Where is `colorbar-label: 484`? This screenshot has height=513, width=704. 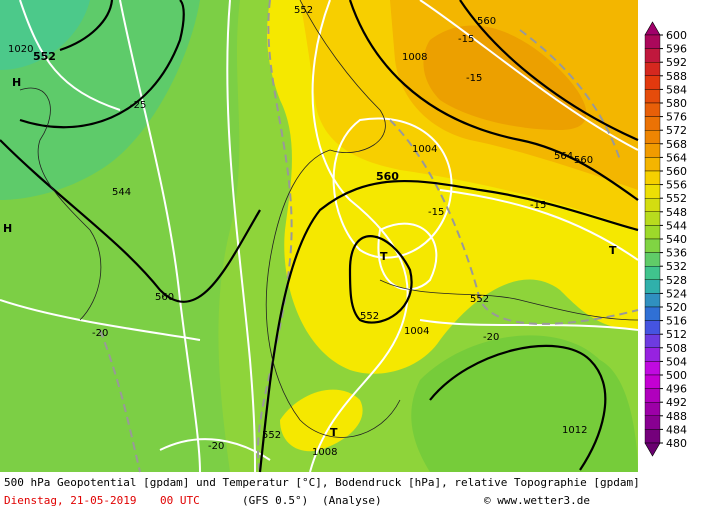 colorbar-label: 484 is located at coordinates (676, 429).